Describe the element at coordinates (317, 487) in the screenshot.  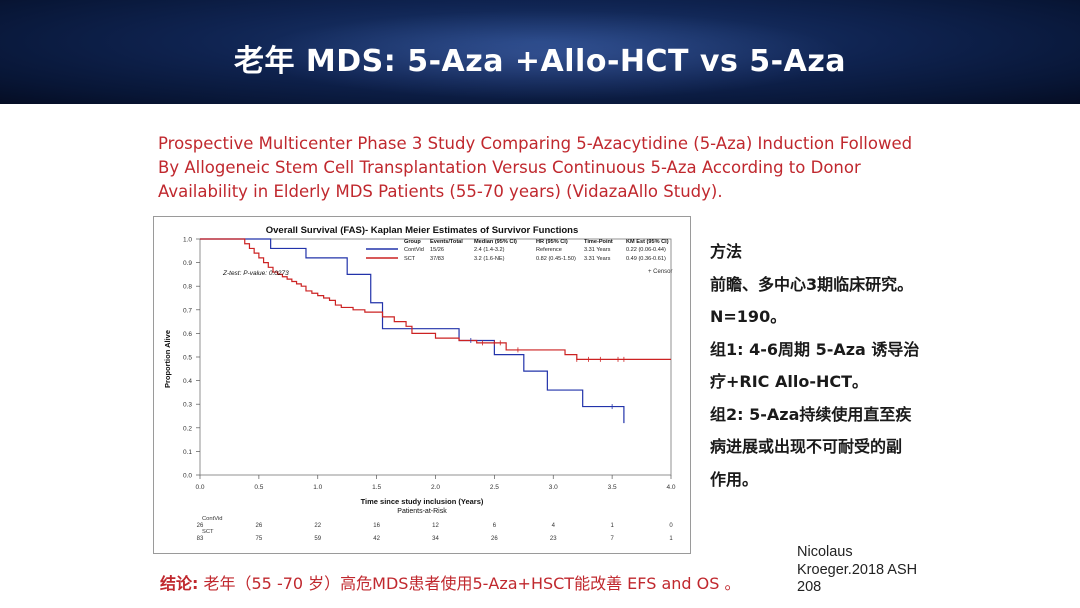
I see `x-tick-label: 1.0` at that location.